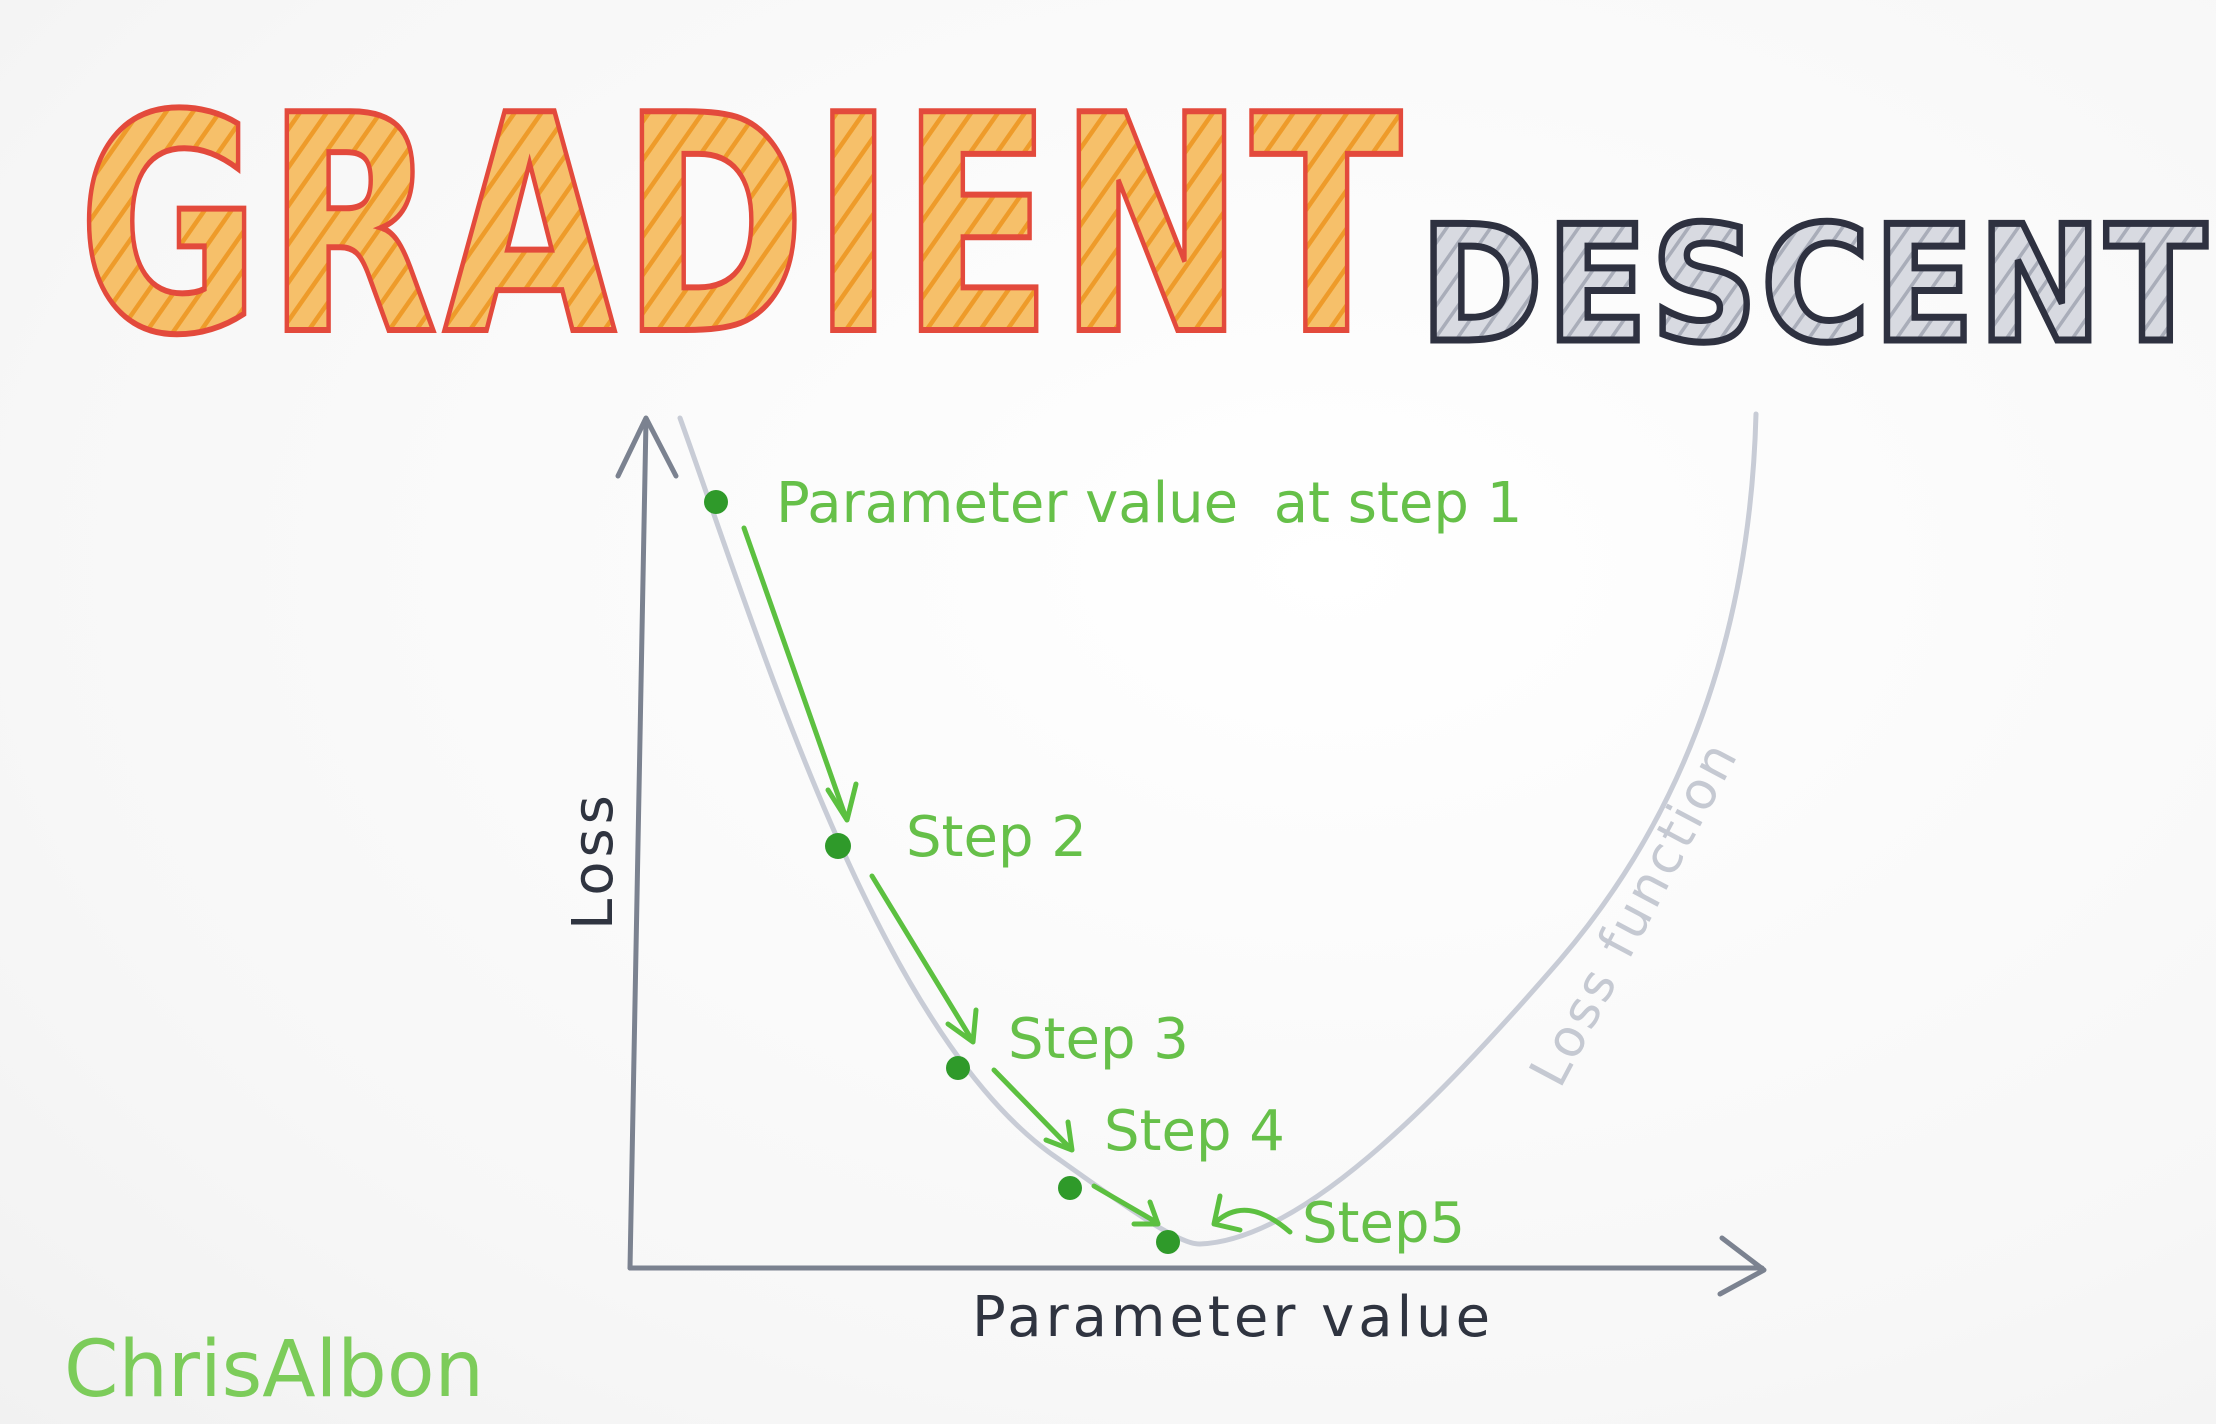  Describe the element at coordinates (1194, 1131) in the screenshot. I see `step-4-label: Step 4` at that location.